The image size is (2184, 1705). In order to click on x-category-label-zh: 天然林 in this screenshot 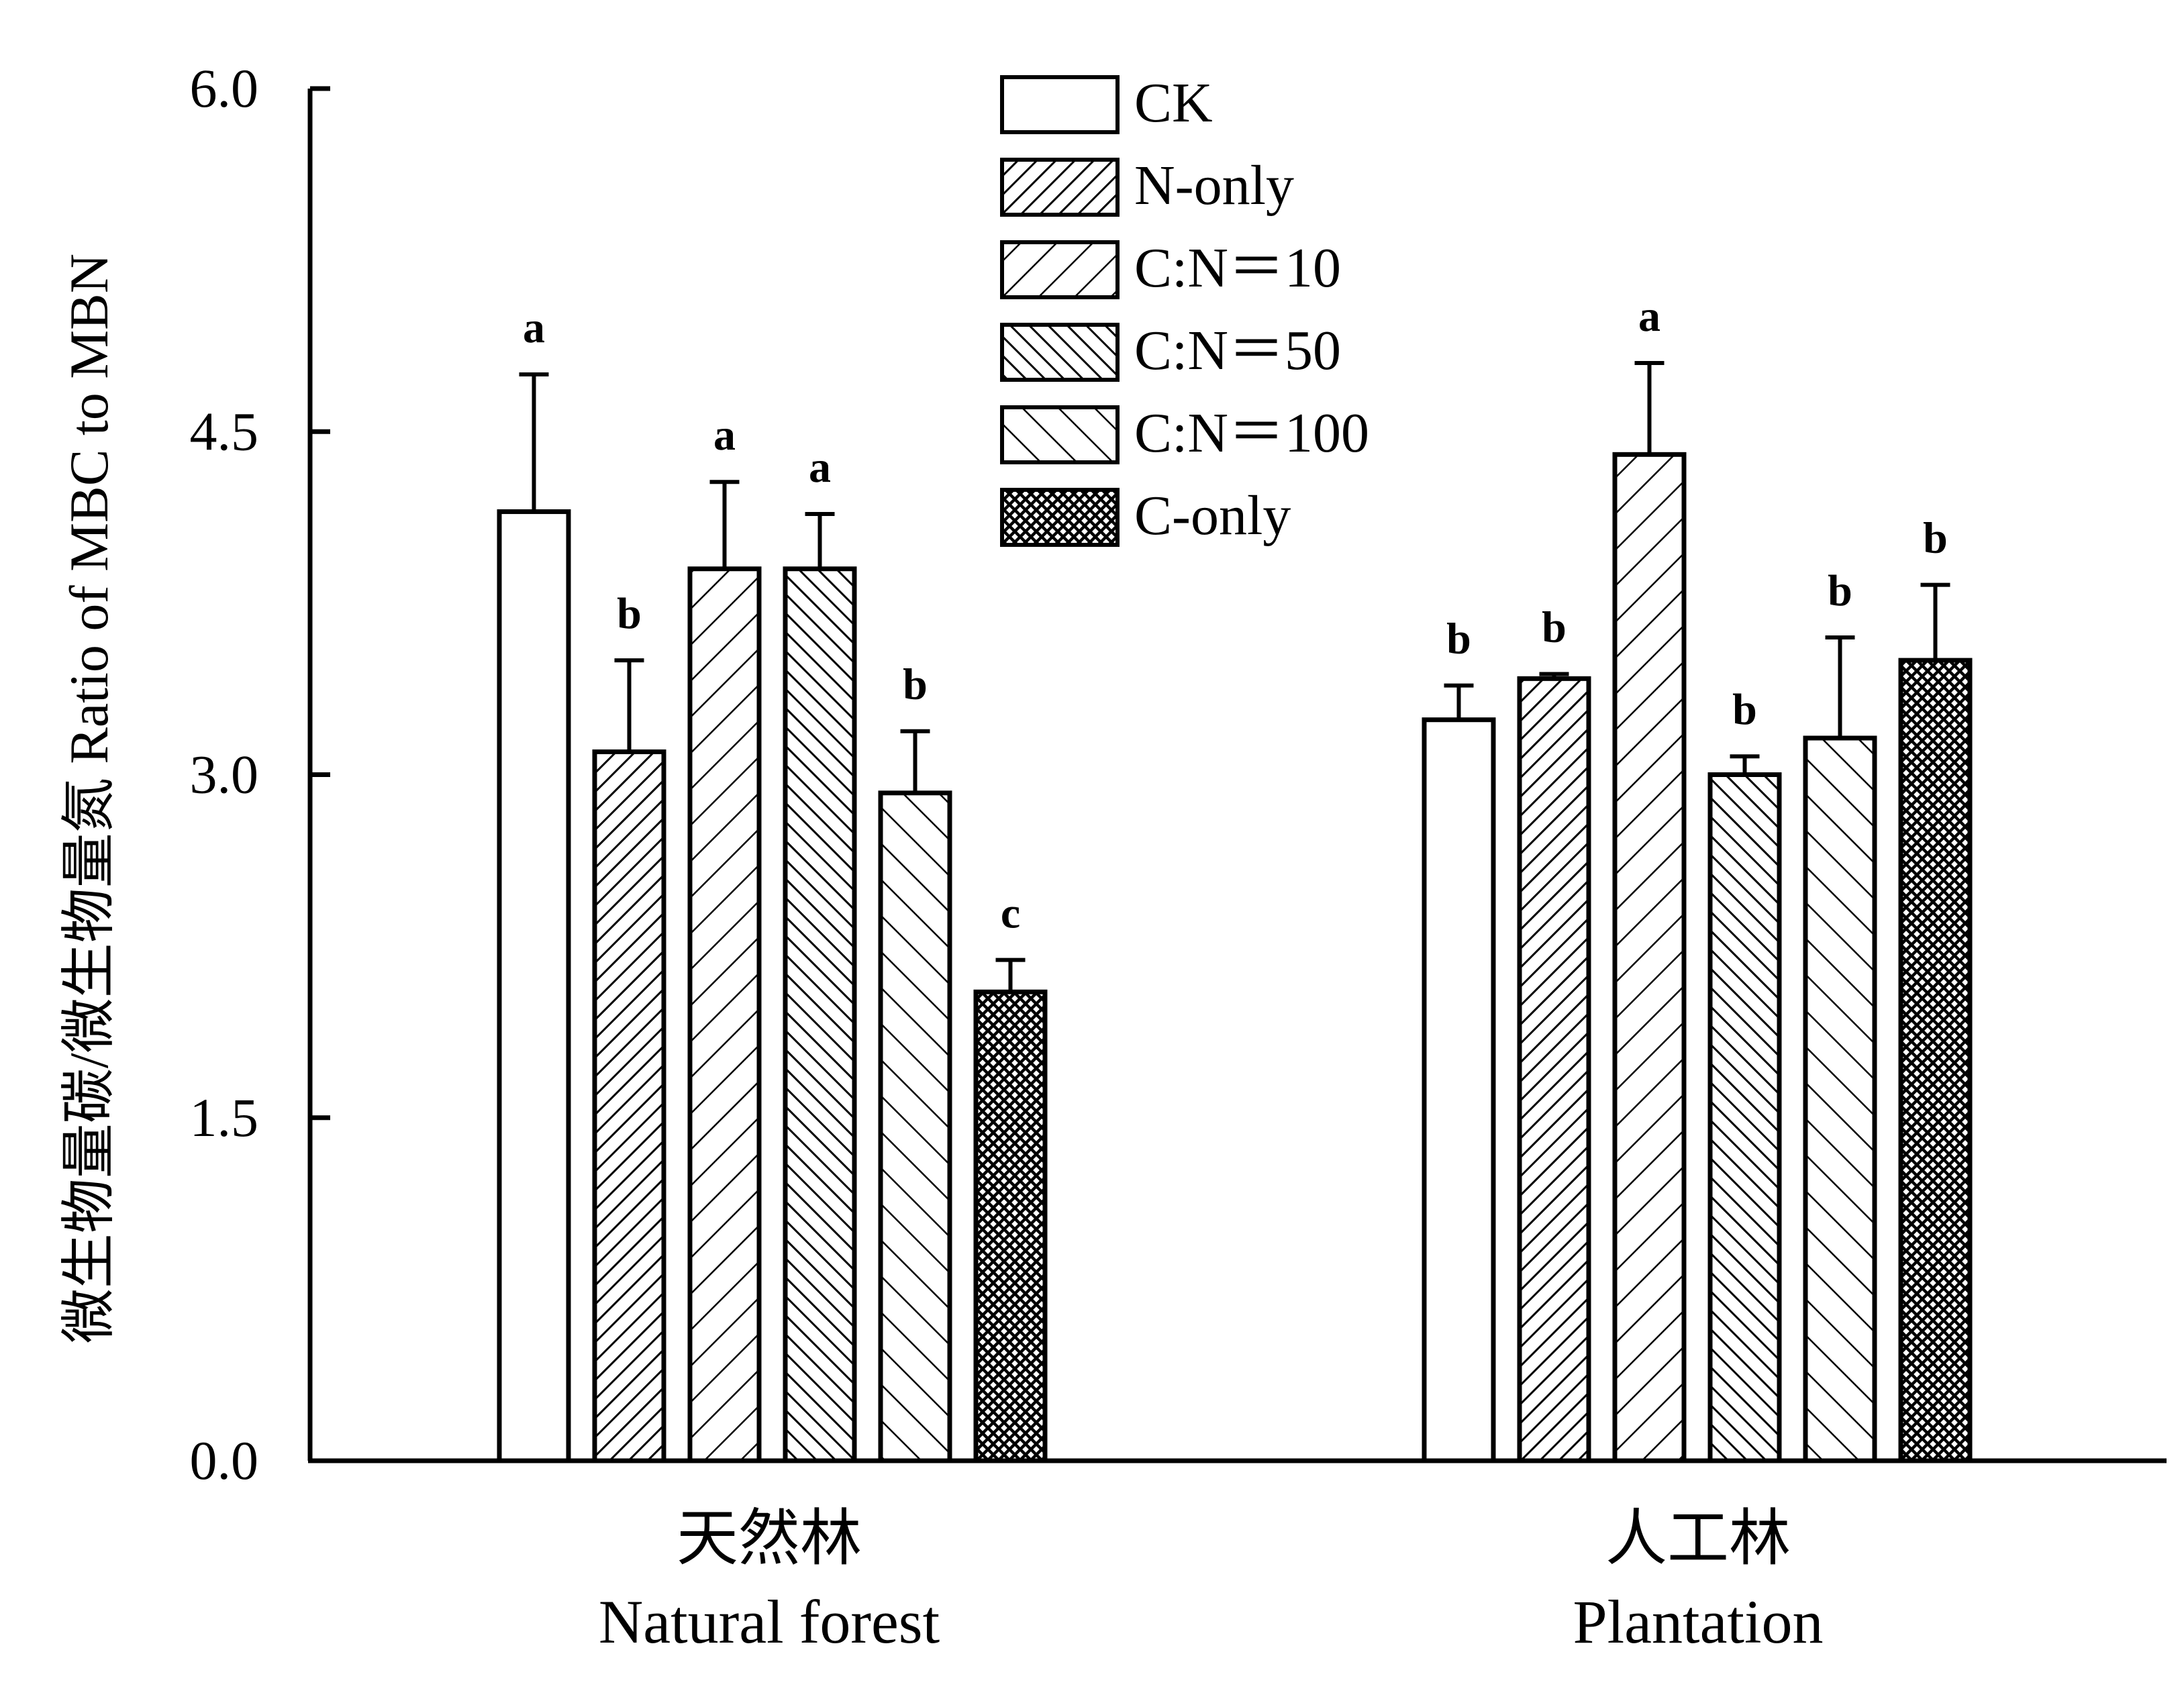, I will do `click(770, 1538)`.